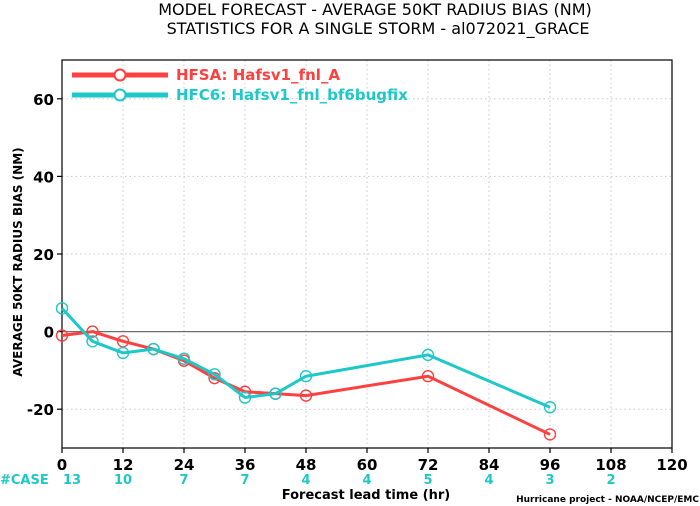  I want to click on legend-label-2: HFC6: Hafsv1_fnl_bf6bugfix, so click(292, 95).